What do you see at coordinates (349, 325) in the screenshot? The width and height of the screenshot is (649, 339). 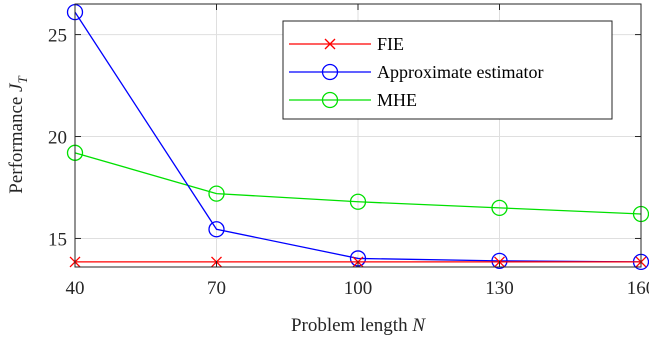 I see `x-axis-label-text: Problem length` at bounding box center [349, 325].